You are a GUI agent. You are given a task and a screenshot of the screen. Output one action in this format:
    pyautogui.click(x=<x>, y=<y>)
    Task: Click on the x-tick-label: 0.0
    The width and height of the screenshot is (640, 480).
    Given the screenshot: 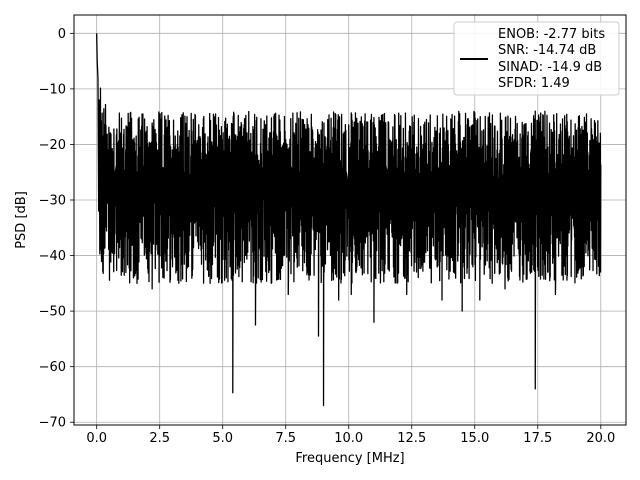 What is the action you would take?
    pyautogui.click(x=96, y=438)
    